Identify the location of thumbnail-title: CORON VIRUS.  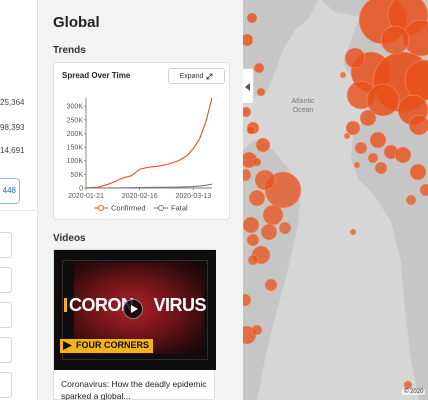
(135, 305).